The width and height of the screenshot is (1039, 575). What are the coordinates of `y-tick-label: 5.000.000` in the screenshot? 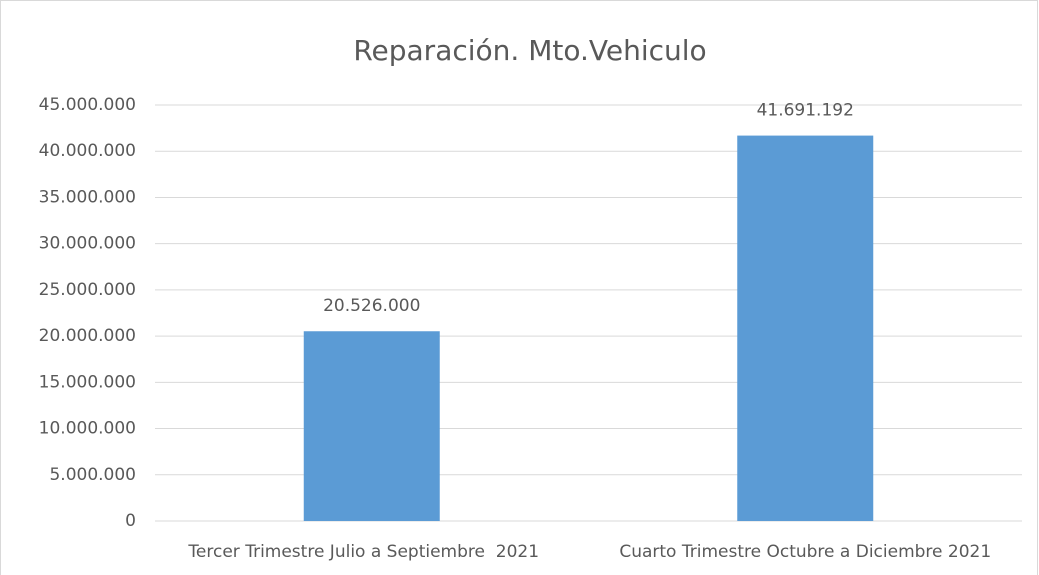 It's located at (92, 475).